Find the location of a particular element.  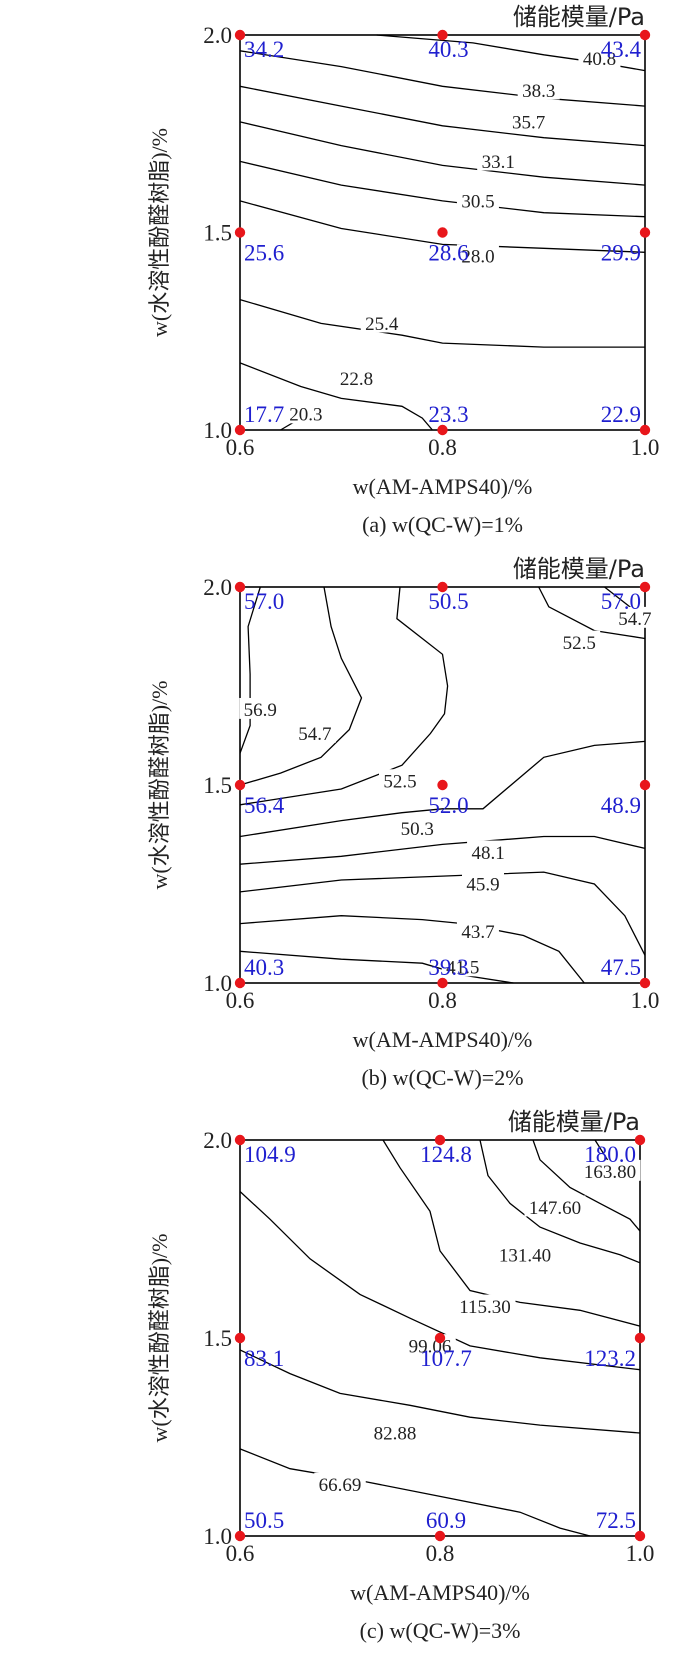

contour-label: 38.3 is located at coordinates (538, 91).